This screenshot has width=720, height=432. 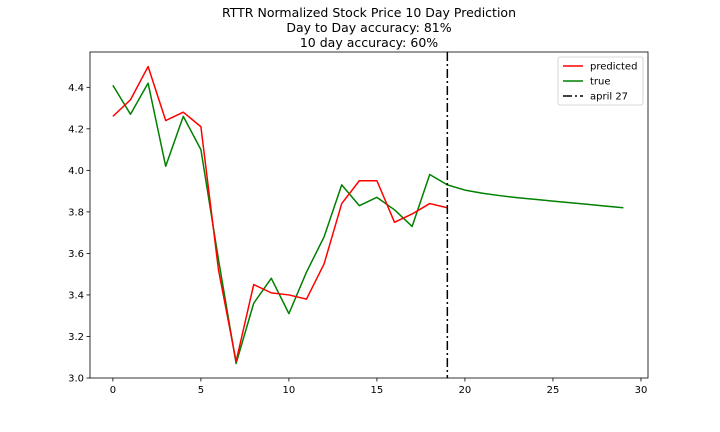 I want to click on title-line: 10 day accuracy: 60%, so click(x=369, y=42).